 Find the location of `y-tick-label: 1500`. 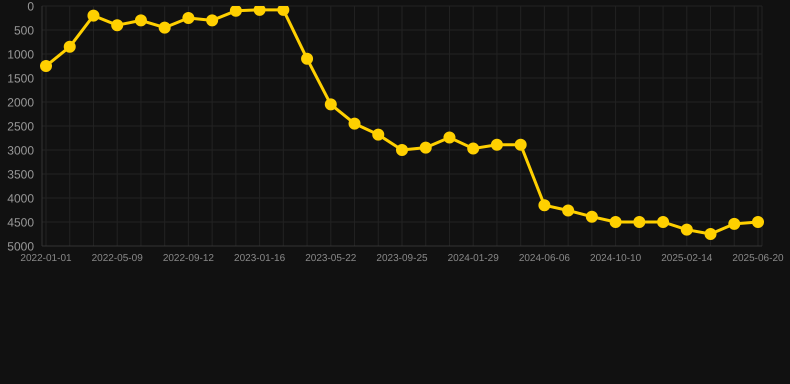

y-tick-label: 1500 is located at coordinates (20, 78).